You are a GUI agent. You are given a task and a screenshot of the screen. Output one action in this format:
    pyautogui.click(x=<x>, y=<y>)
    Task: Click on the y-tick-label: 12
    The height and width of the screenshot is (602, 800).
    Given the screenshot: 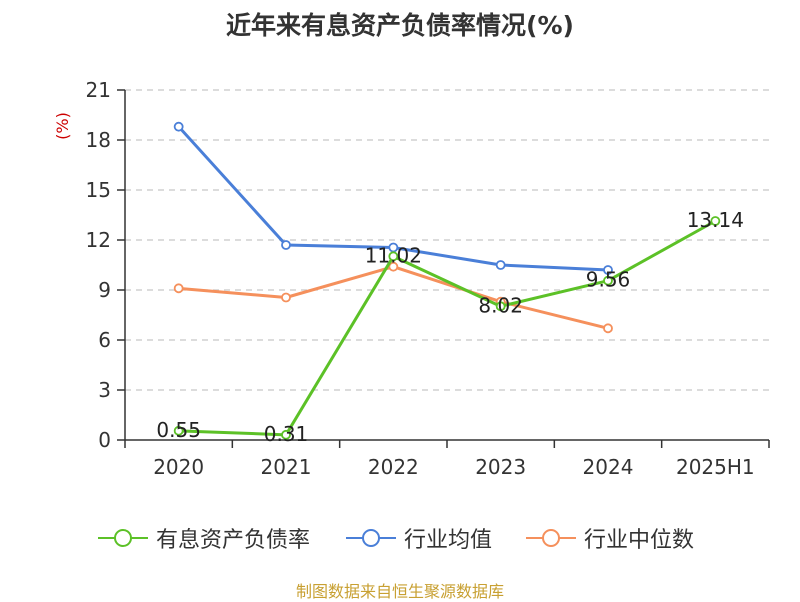 What is the action you would take?
    pyautogui.click(x=98, y=240)
    